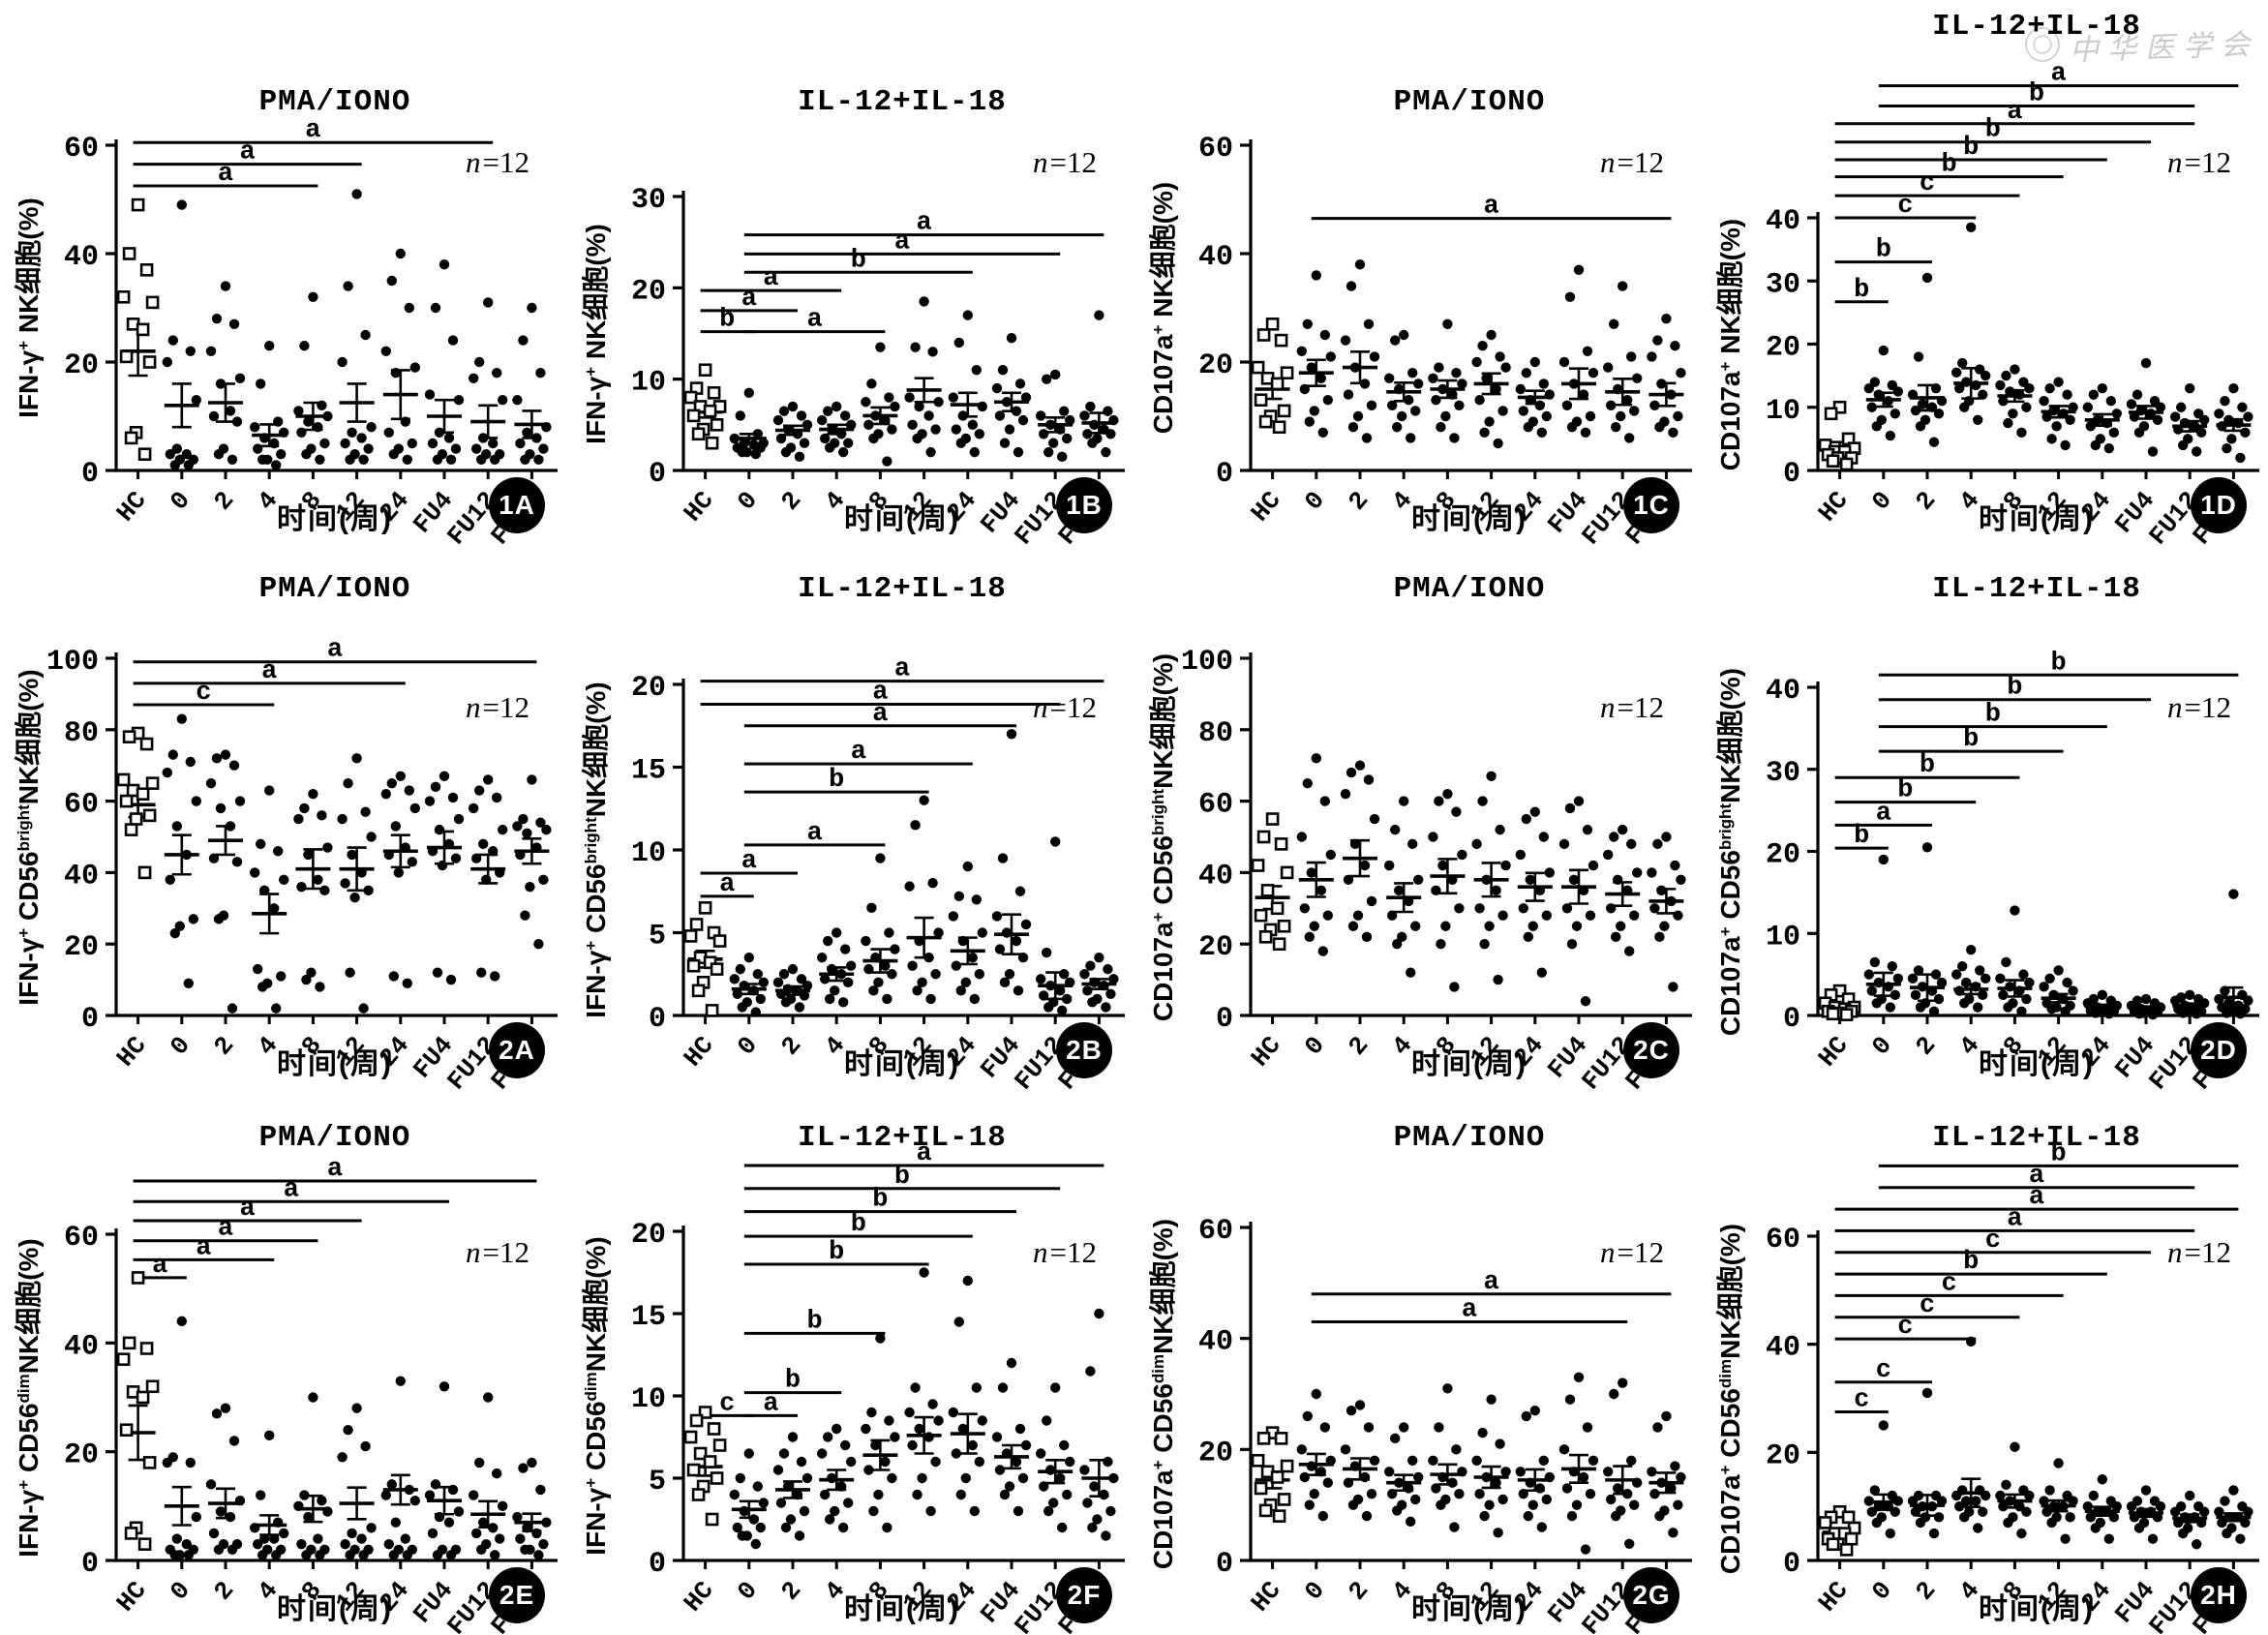 This screenshot has height=1635, width=2268. What do you see at coordinates (878, 1387) in the screenshot?
I see `scatter-plot: 05101520HC02481224FU4FU12FU24cabbbbbba` at bounding box center [878, 1387].